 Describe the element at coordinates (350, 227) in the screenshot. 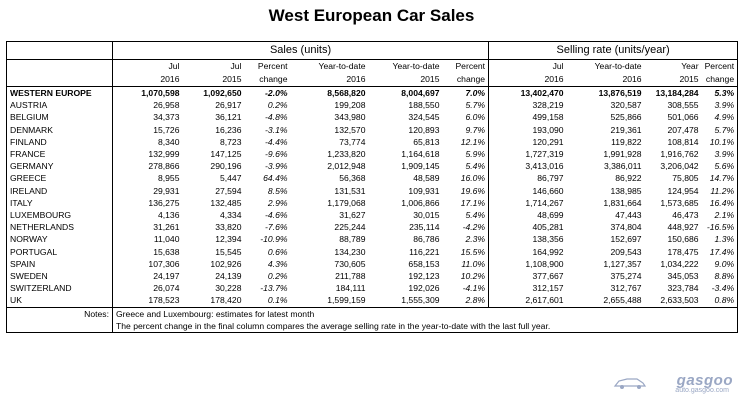

I see `value-cell: 225,244` at that location.